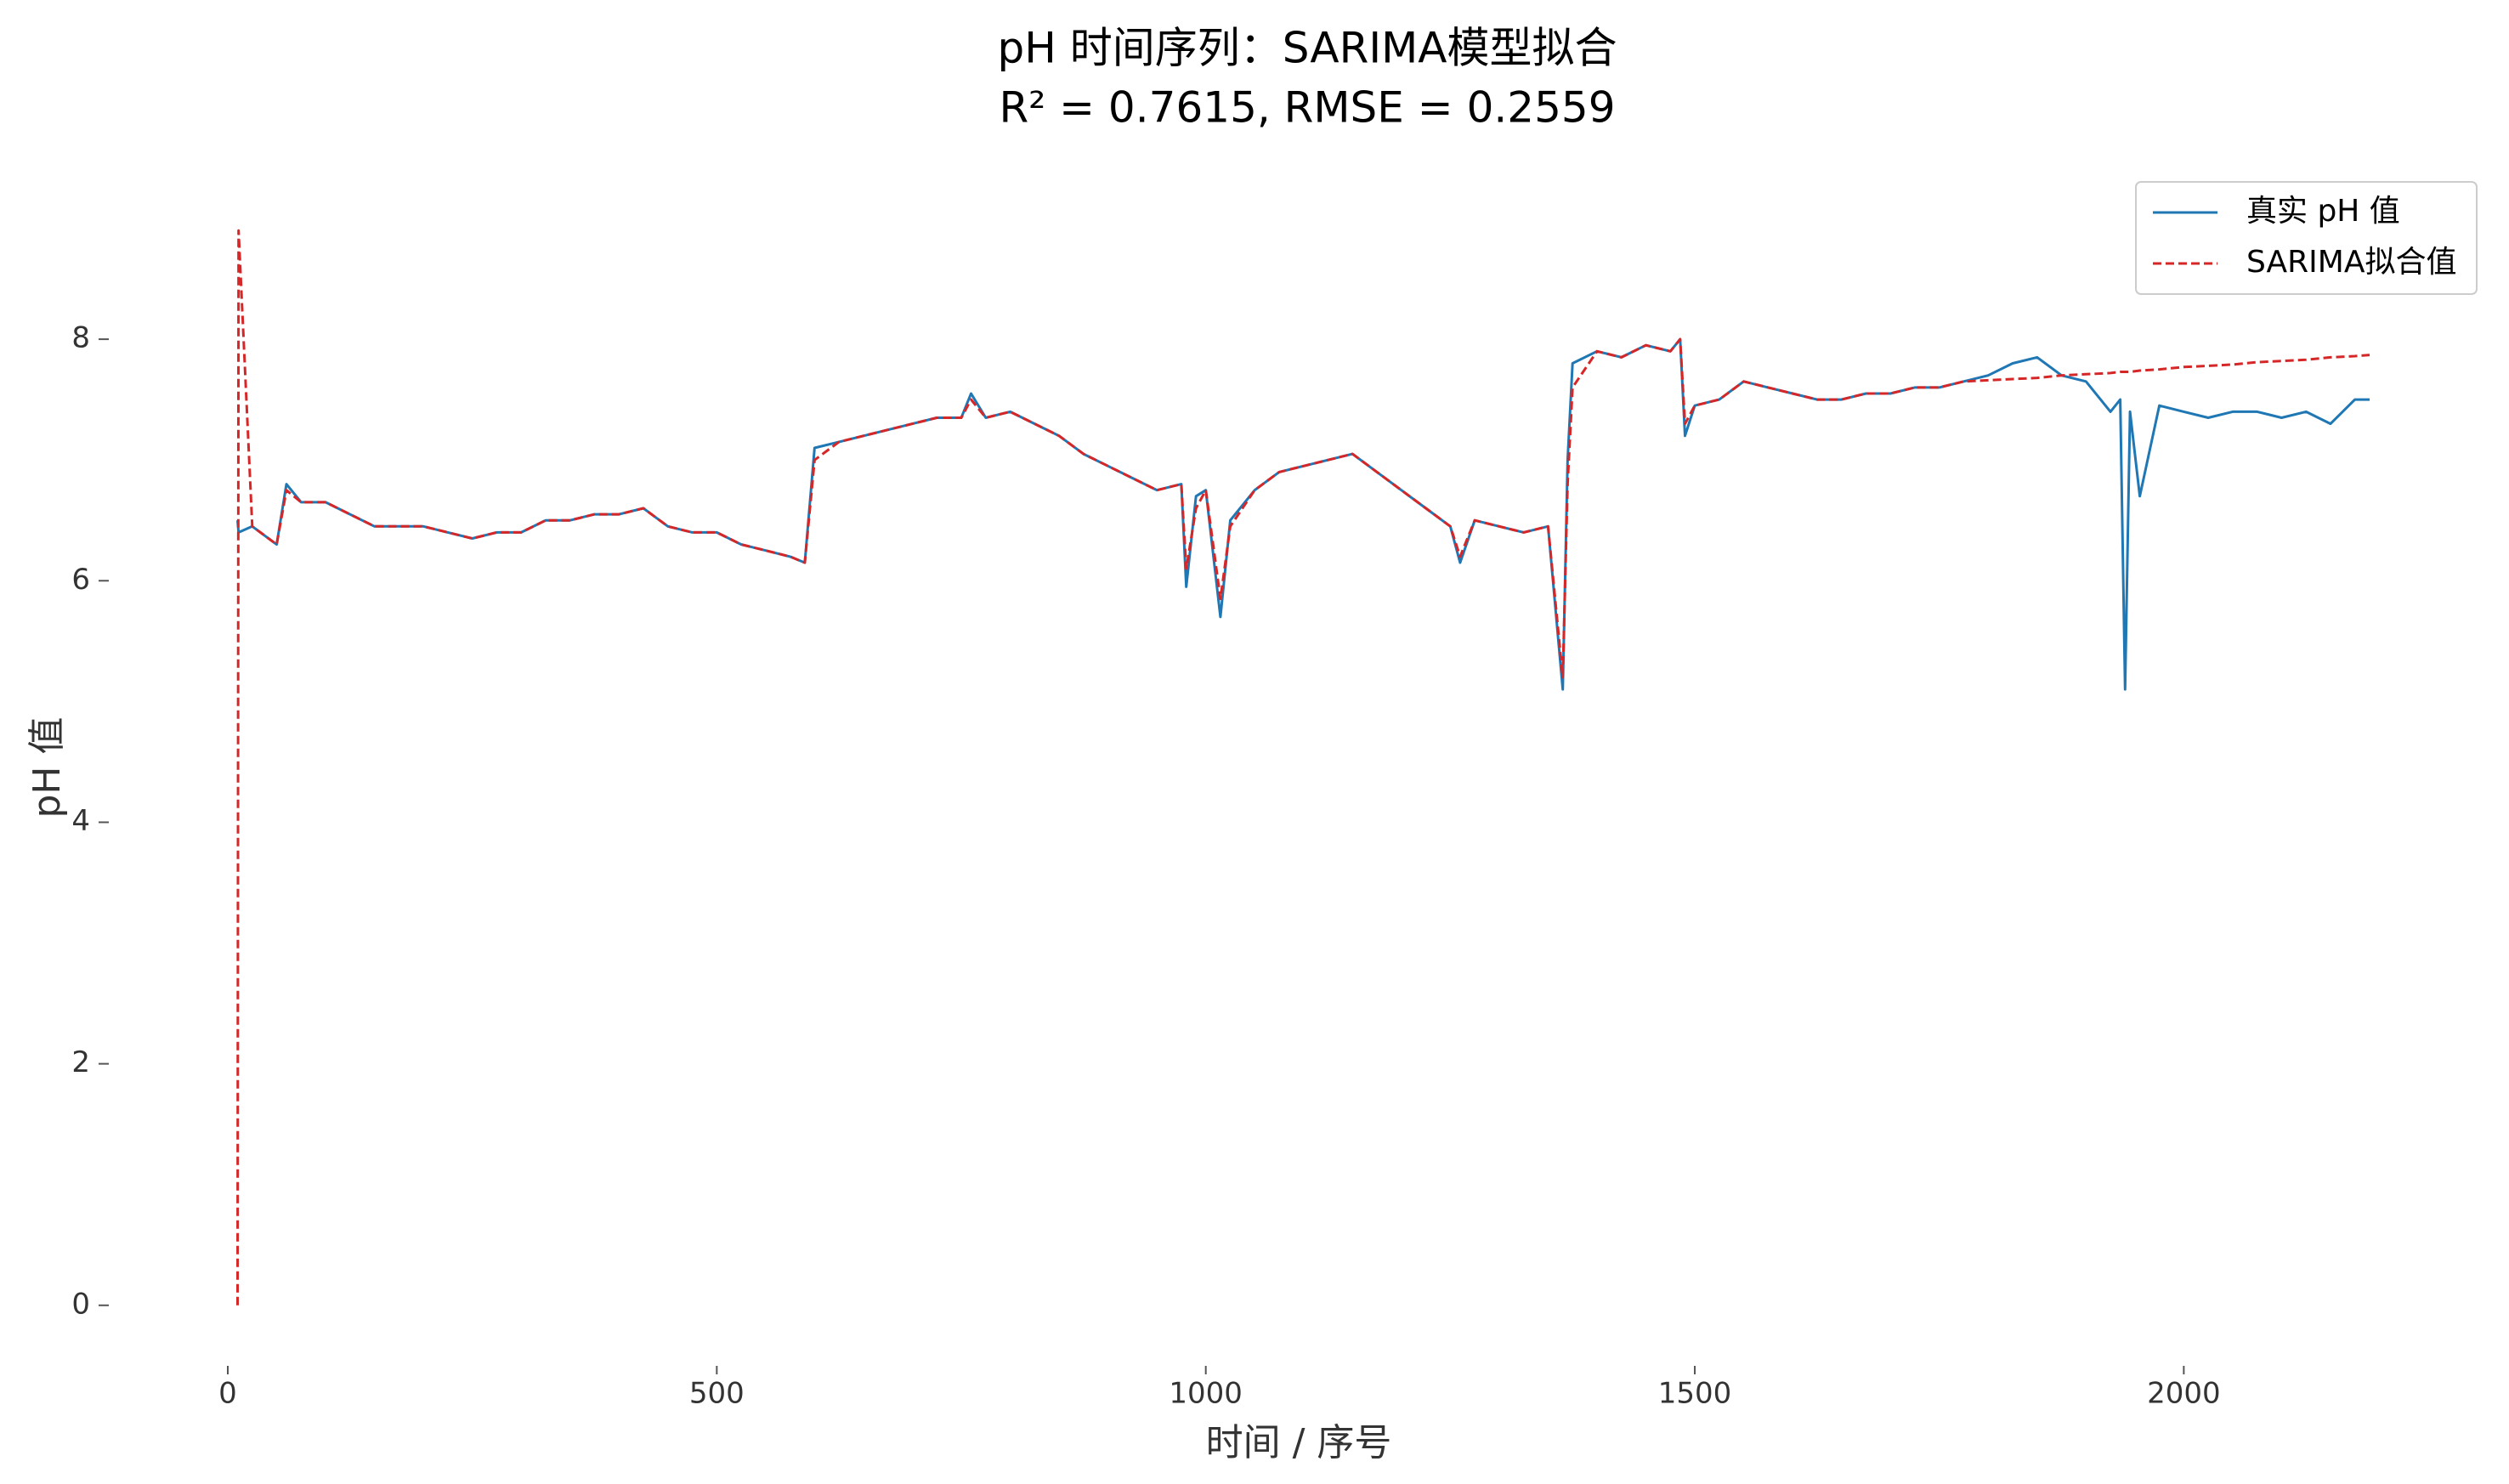 This screenshot has width=2509, height=1484. What do you see at coordinates (47, 767) in the screenshot?
I see `y-axis-label: pH 值` at bounding box center [47, 767].